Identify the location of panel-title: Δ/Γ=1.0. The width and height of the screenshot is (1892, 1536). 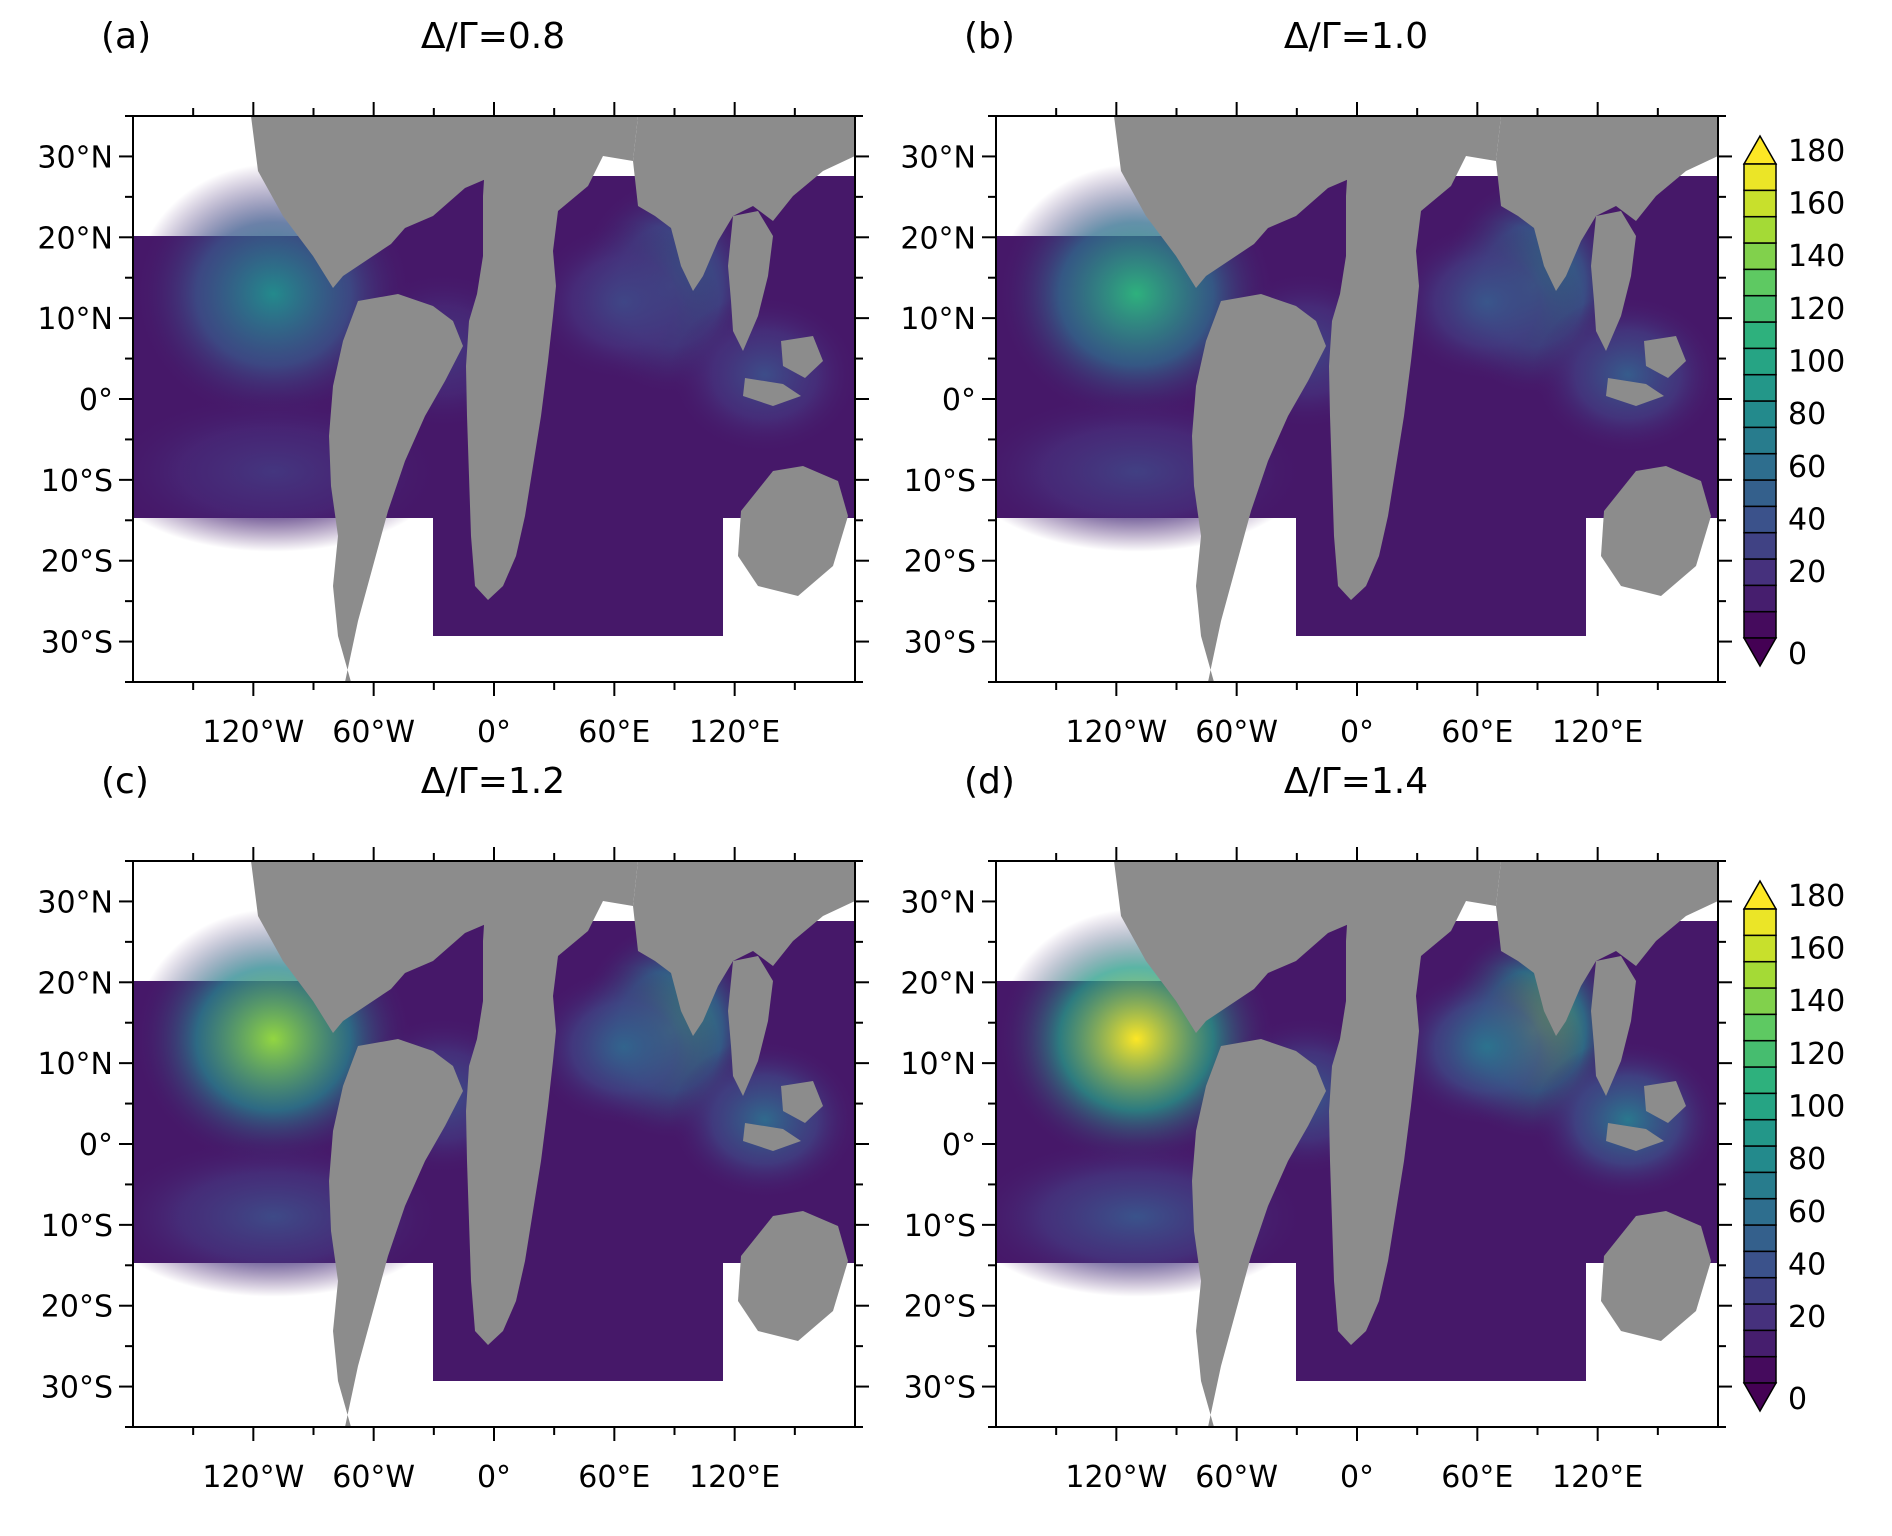
(1356, 36).